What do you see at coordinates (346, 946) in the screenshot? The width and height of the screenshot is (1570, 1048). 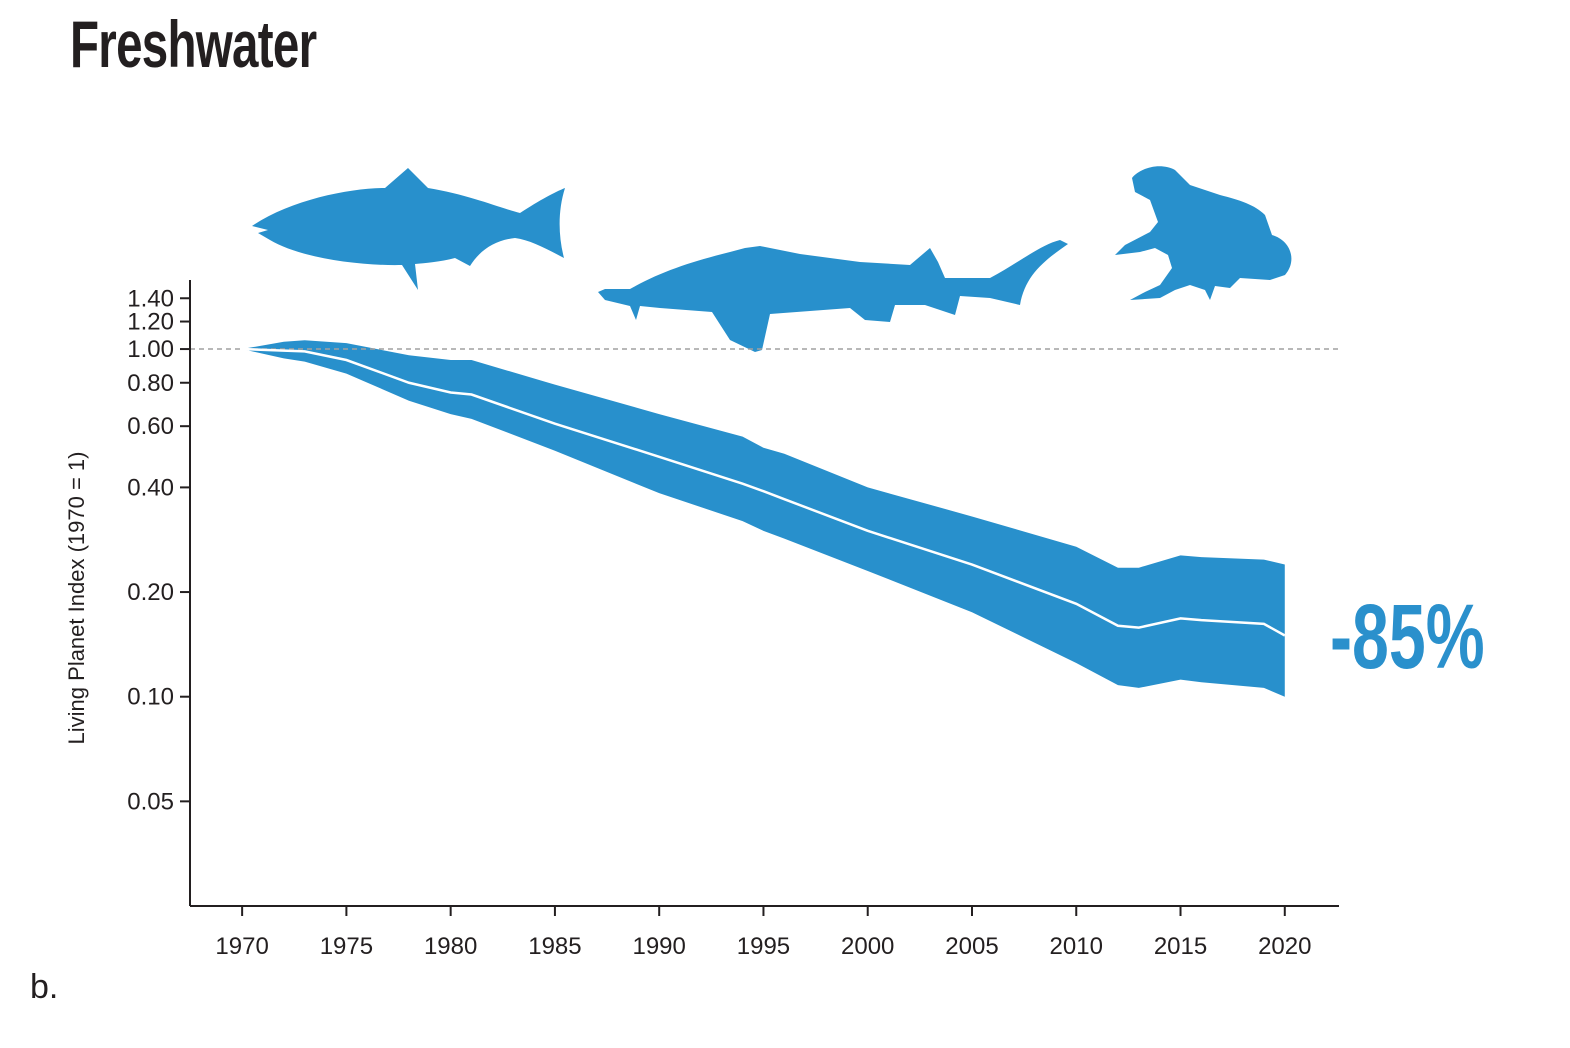 I see `x-tick-label: 1975` at bounding box center [346, 946].